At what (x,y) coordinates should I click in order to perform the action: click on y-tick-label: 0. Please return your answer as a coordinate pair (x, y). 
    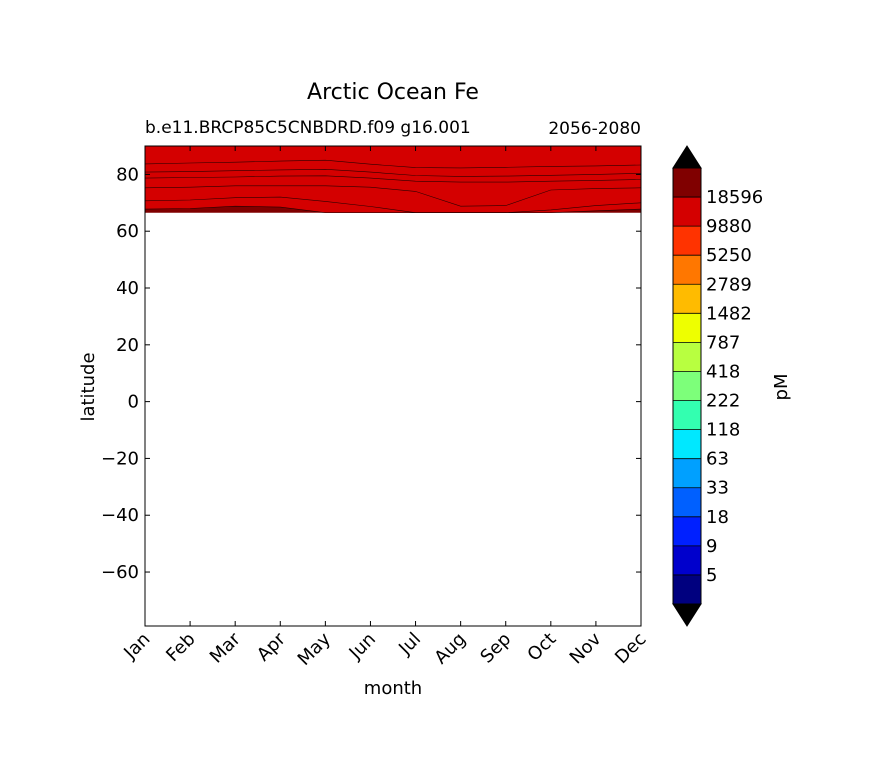
    Looking at the image, I should click on (133, 402).